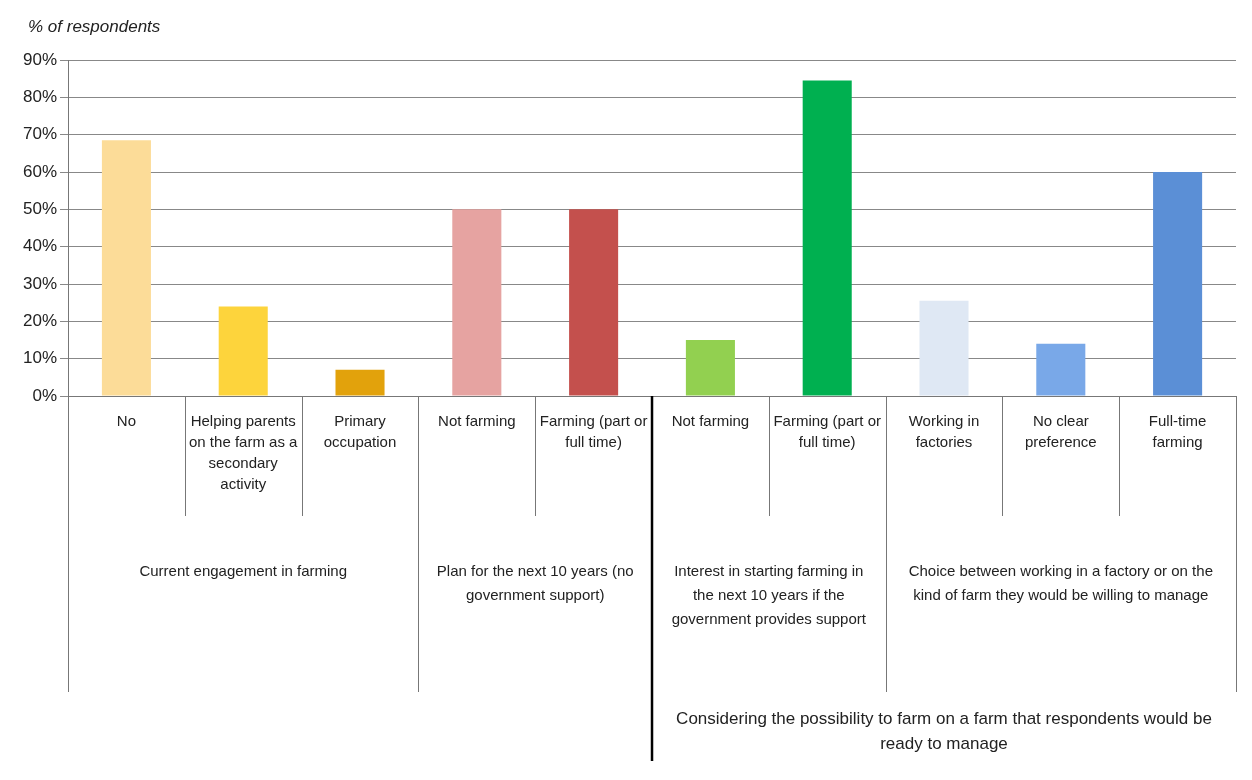 This screenshot has width=1252, height=780. I want to click on text: Choice between working in a factory or on the kind of farm they would be willing to manage, so click(1060, 582).